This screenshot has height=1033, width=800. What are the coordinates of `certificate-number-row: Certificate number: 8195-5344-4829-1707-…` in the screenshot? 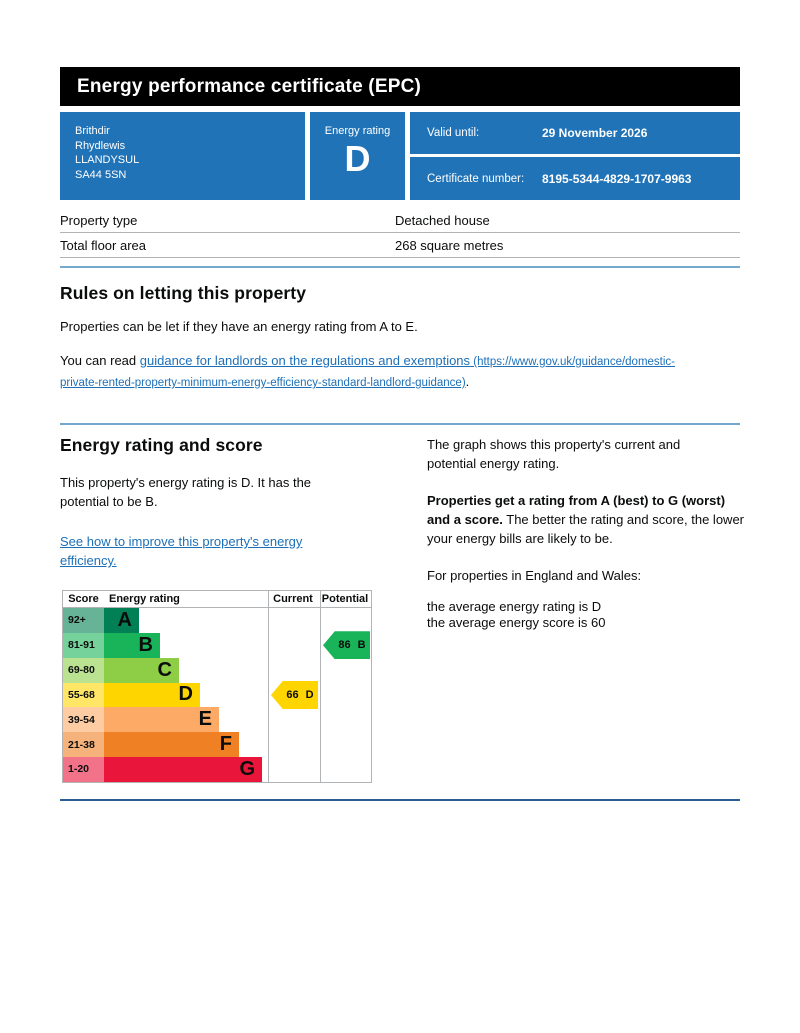 It's located at (575, 178).